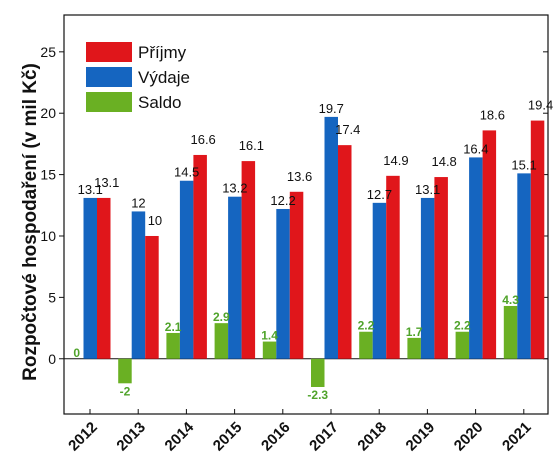 This screenshot has width=555, height=468. What do you see at coordinates (269, 350) in the screenshot?
I see `bar-saldo-2016` at bounding box center [269, 350].